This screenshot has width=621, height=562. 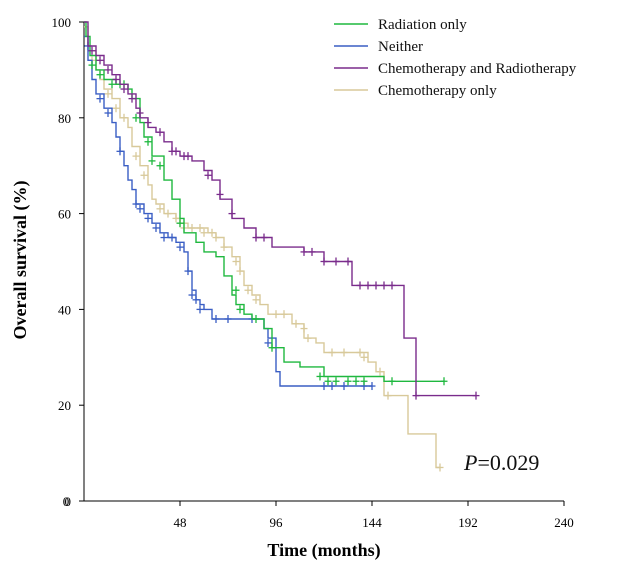 What do you see at coordinates (508, 462) in the screenshot?
I see `p-value: =0.029` at bounding box center [508, 462].